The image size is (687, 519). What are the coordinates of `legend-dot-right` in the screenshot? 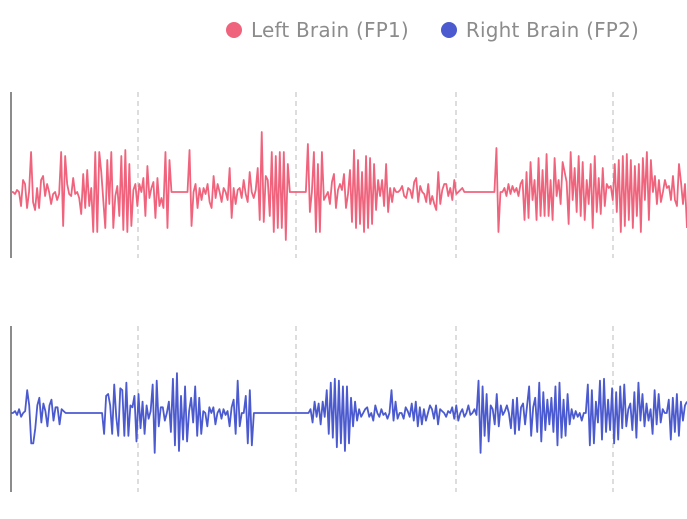 It's located at (448, 30).